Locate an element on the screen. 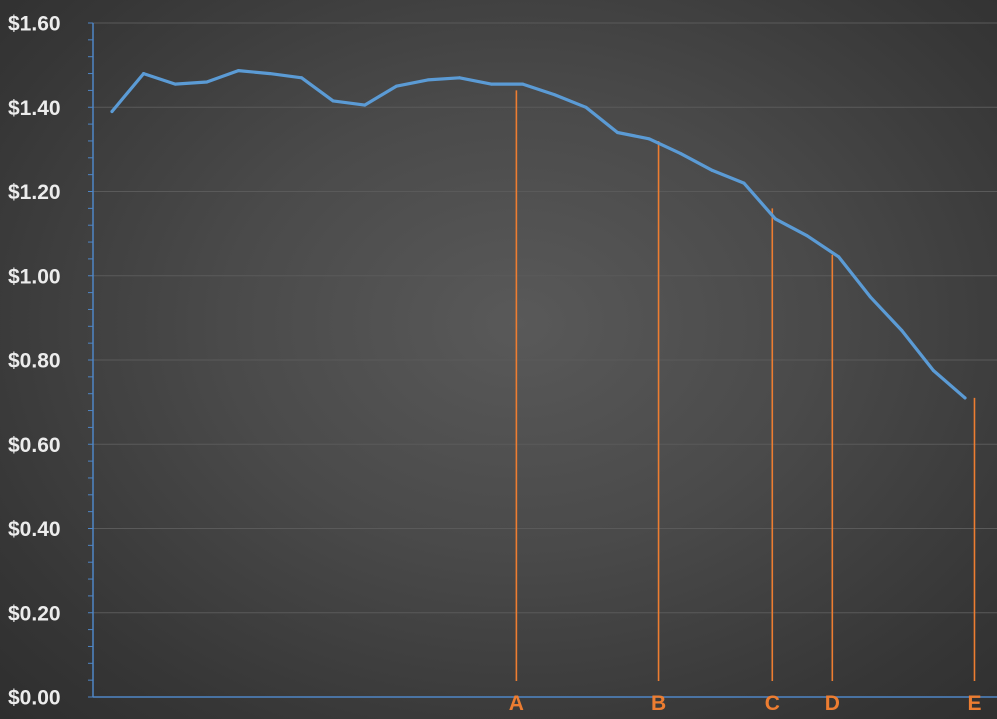 The height and width of the screenshot is (719, 997). marker-label-c: C is located at coordinates (772, 703).